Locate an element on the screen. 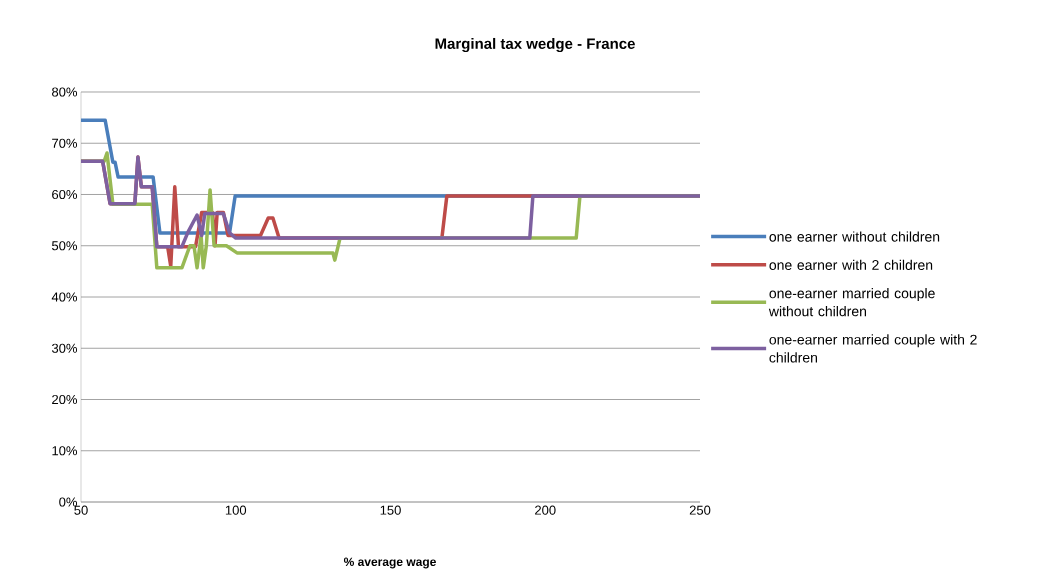 The image size is (1049, 575). y-tick-label: 40% is located at coordinates (64, 297).